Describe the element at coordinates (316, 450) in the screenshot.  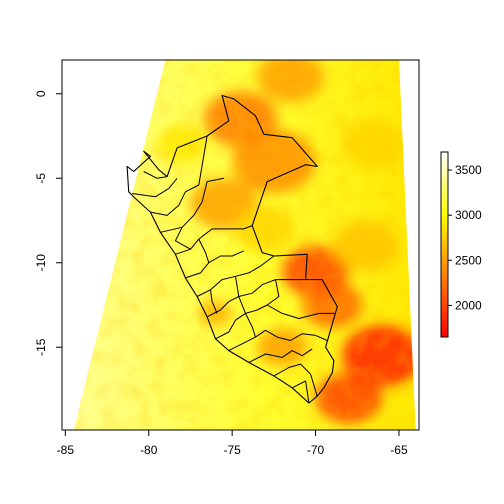
I see `x-tick-label: -70` at that location.